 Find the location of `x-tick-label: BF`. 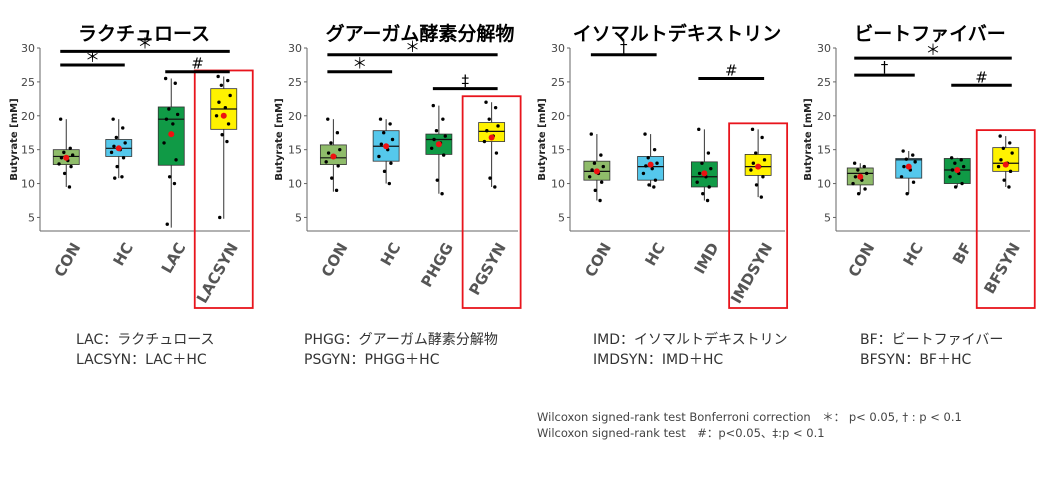

x-tick-label: BF is located at coordinates (962, 254).